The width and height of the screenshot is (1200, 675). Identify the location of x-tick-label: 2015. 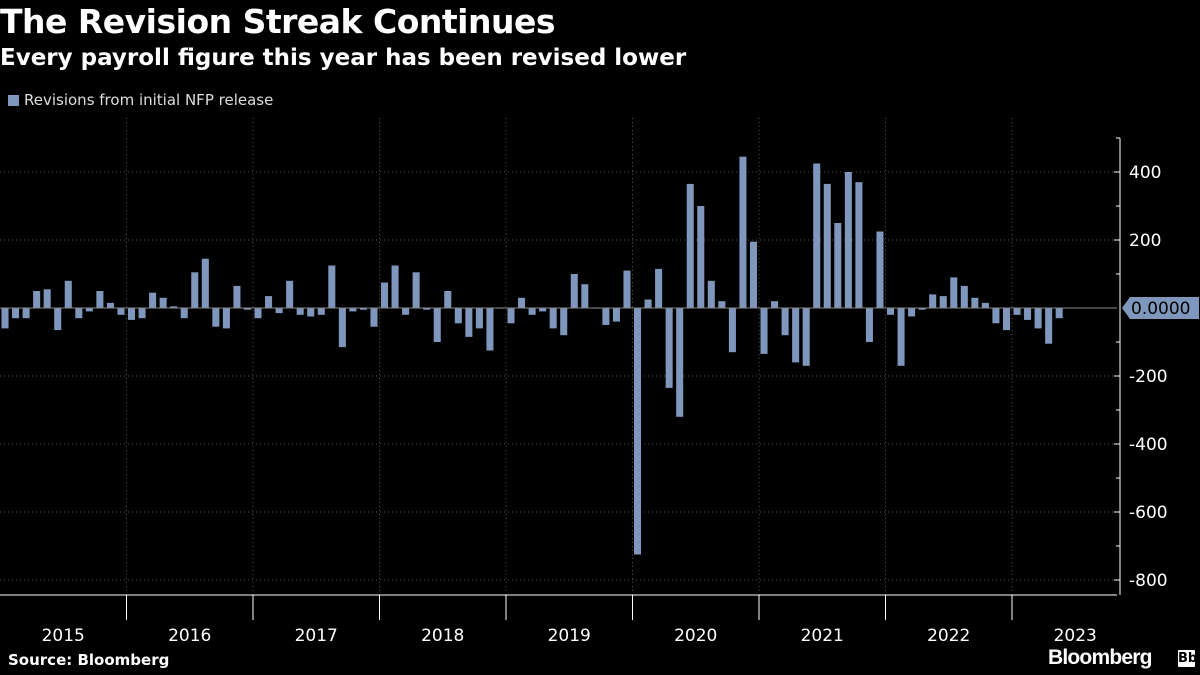
(63, 636).